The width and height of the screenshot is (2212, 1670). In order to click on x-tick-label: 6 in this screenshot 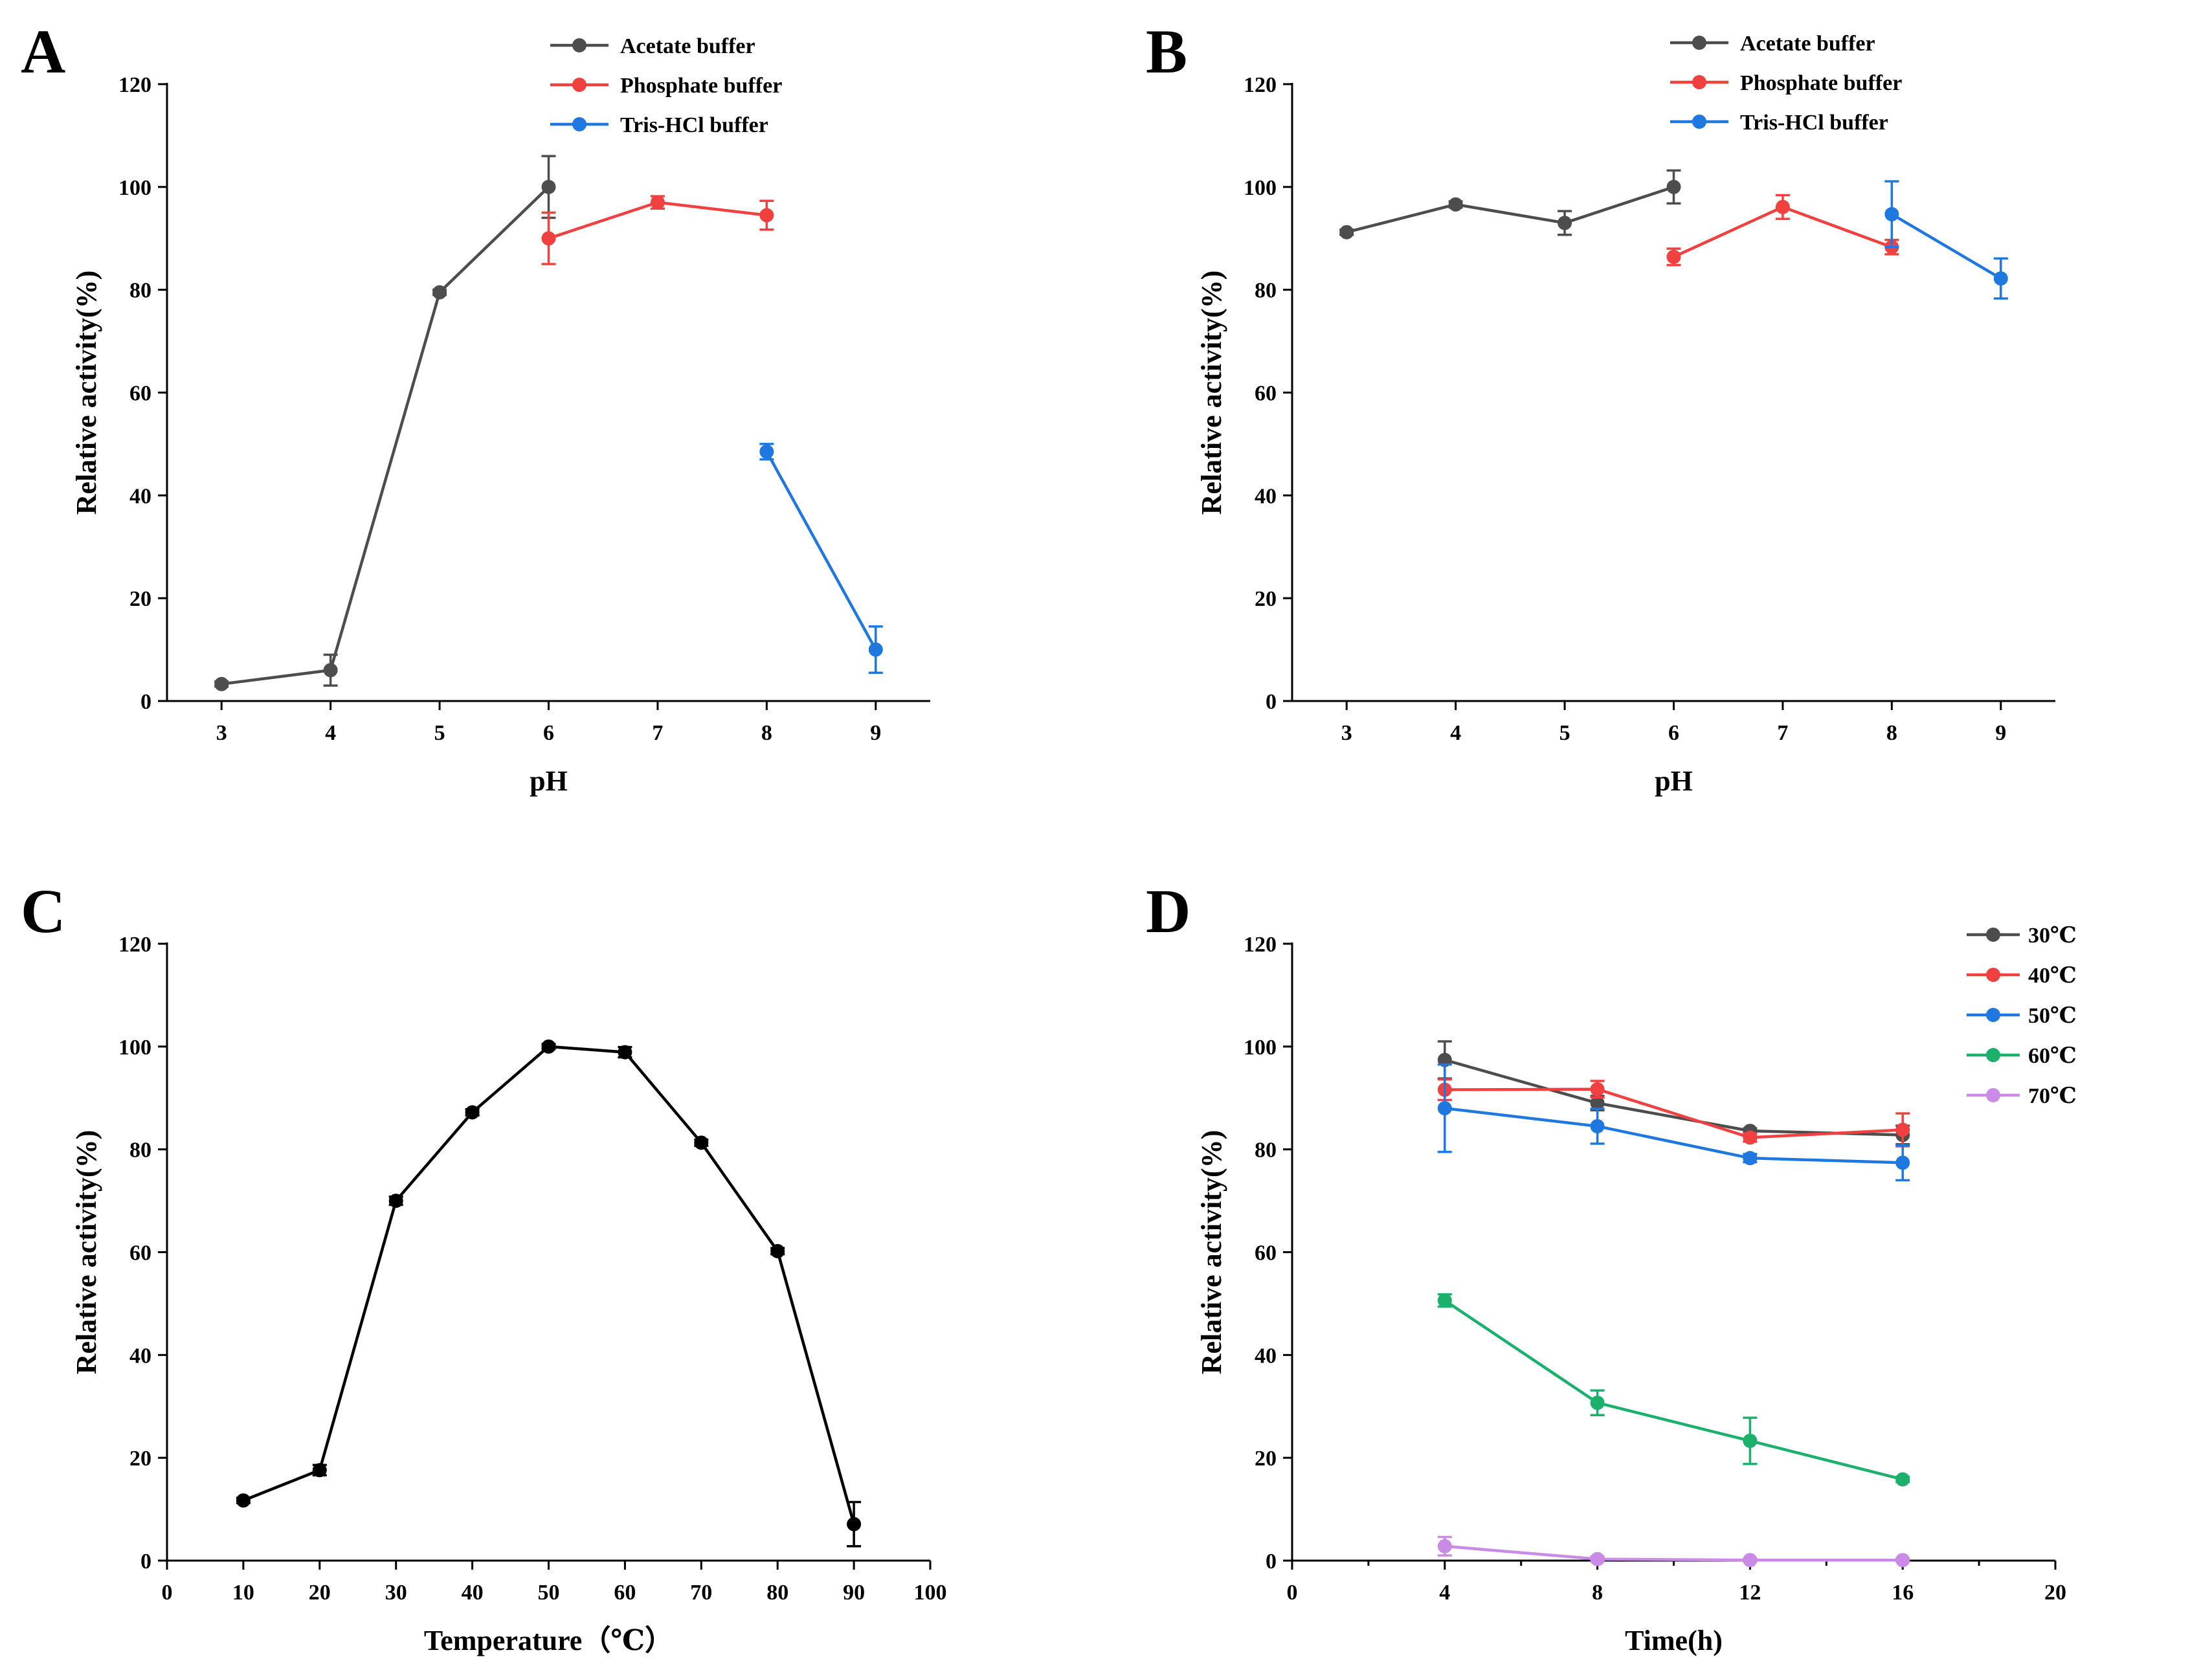, I will do `click(1673, 733)`.